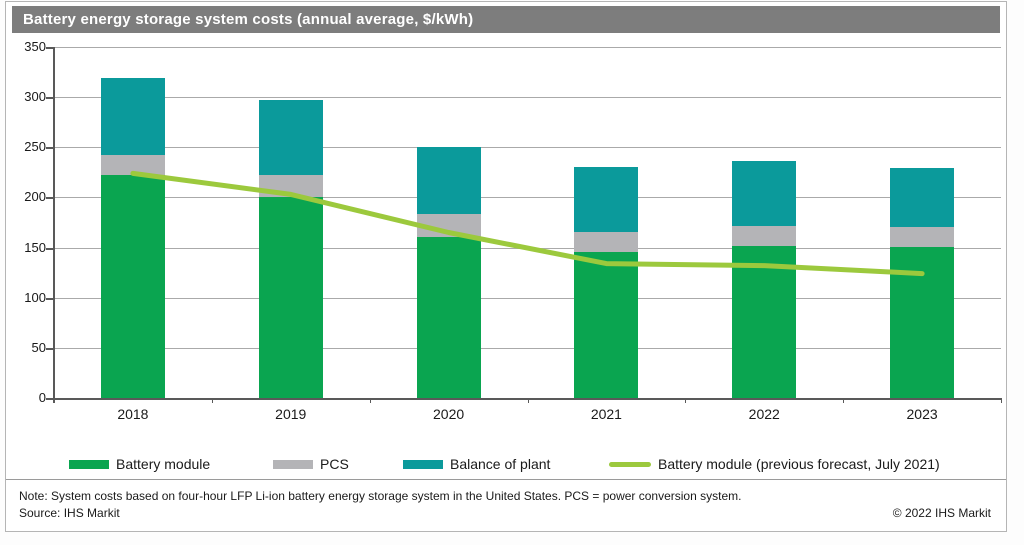 This screenshot has width=1024, height=545. Describe the element at coordinates (449, 414) in the screenshot. I see `x-axis-label-2020: 2020` at that location.